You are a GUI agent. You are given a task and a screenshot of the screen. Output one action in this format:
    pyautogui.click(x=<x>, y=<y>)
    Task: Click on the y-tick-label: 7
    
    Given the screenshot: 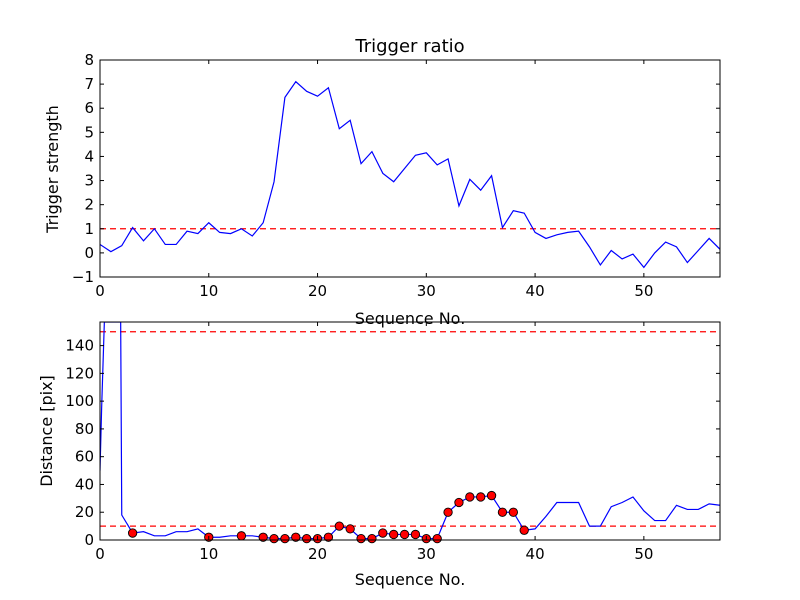 What is the action you would take?
    pyautogui.click(x=89, y=84)
    